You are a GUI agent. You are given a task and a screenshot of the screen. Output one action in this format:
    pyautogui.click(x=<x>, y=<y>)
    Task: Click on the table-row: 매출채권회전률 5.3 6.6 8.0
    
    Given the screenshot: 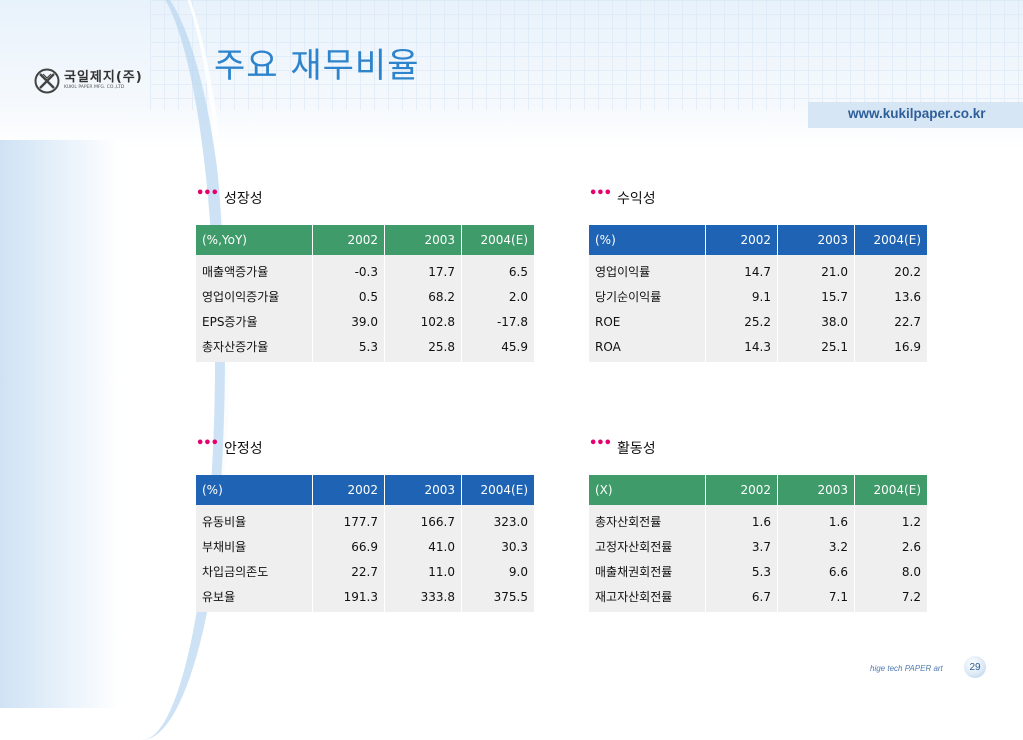 What is the action you would take?
    pyautogui.click(x=758, y=571)
    